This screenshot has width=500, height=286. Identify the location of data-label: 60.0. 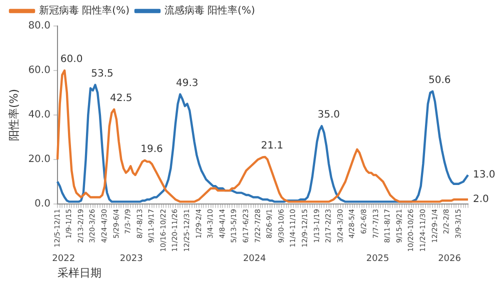
(71, 60).